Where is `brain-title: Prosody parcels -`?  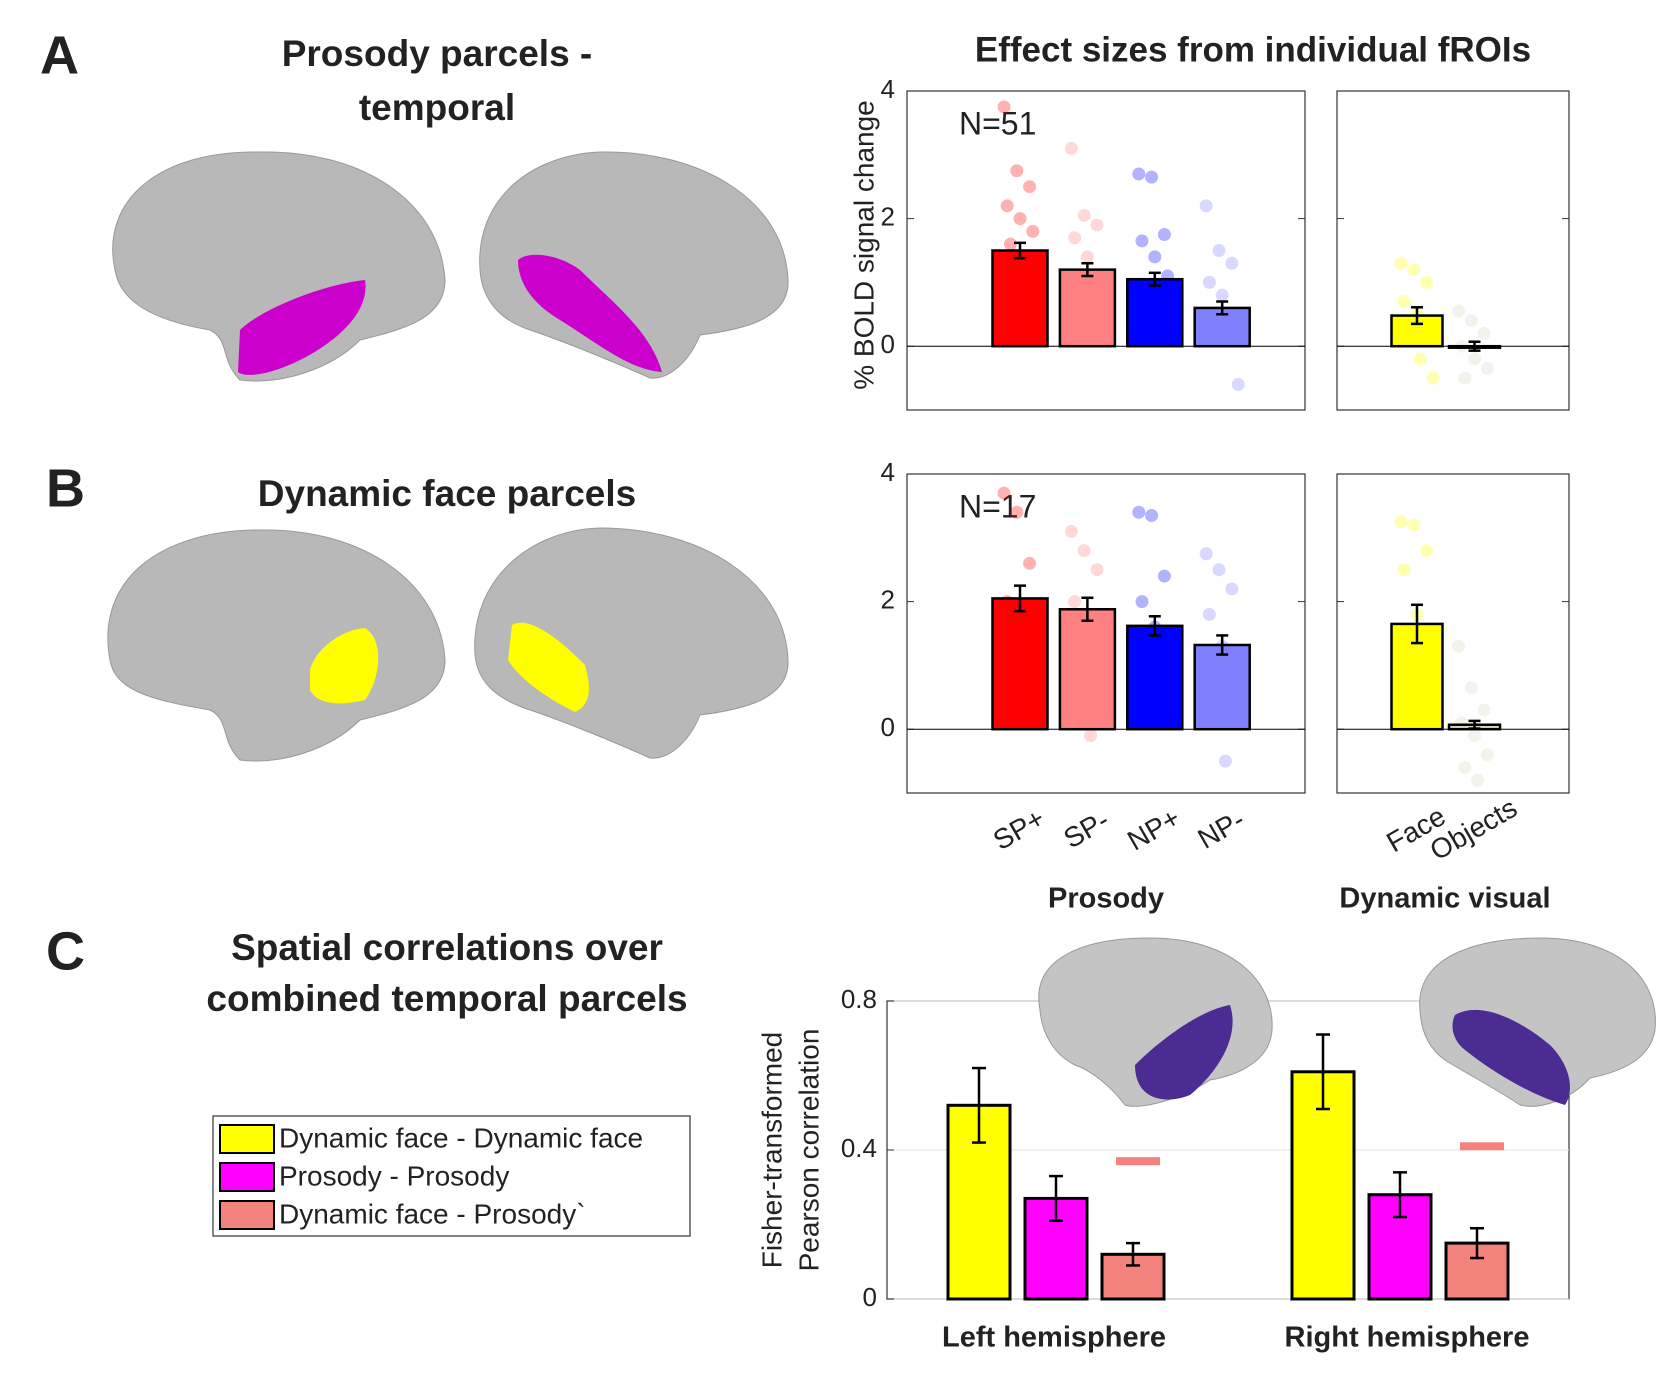 brain-title: Prosody parcels - is located at coordinates (437, 53).